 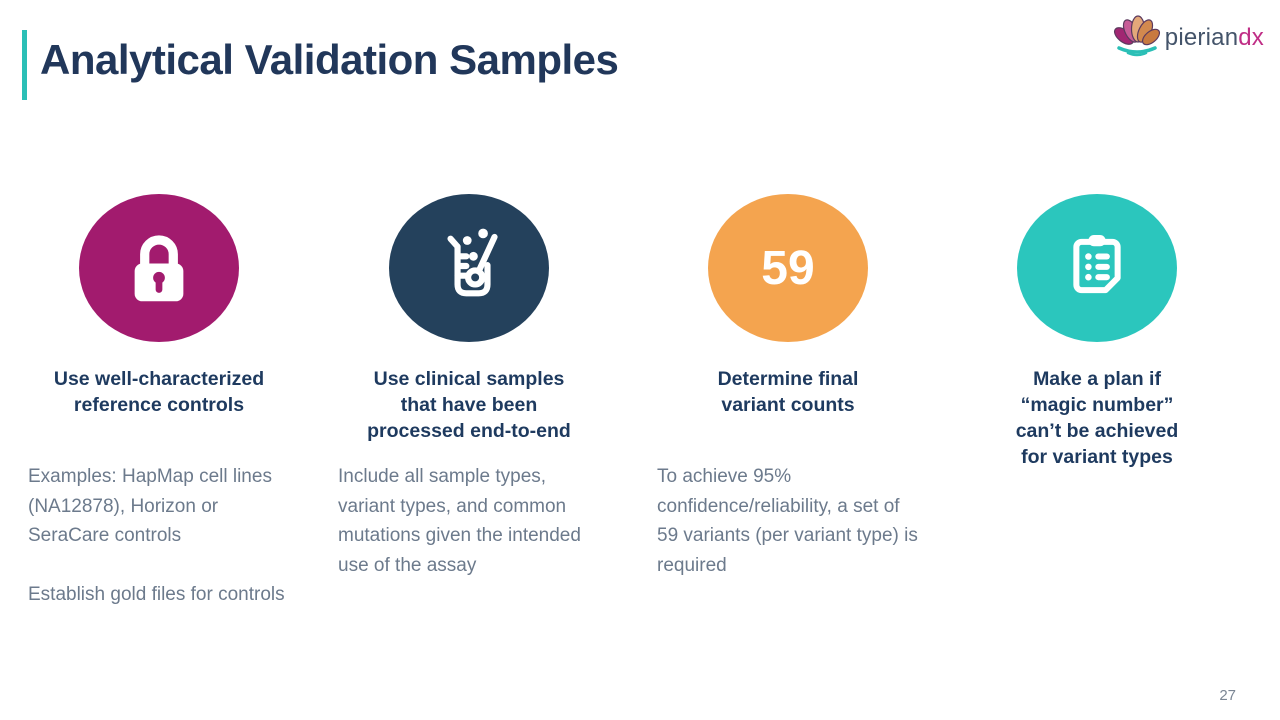 I want to click on clipboard-icon, so click(x=1097, y=268).